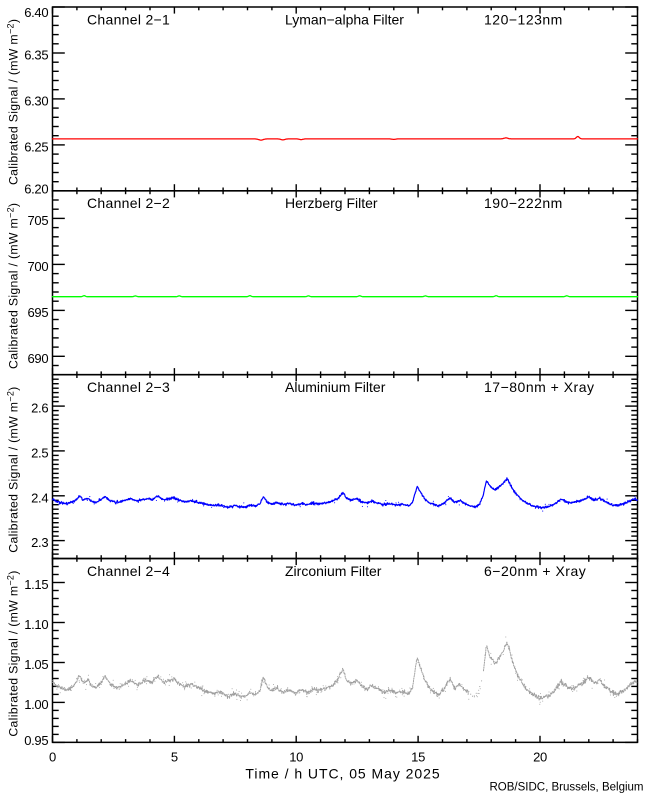 The width and height of the screenshot is (650, 805). What do you see at coordinates (333, 571) in the screenshot?
I see `svg-text: Zirconium Filter` at bounding box center [333, 571].